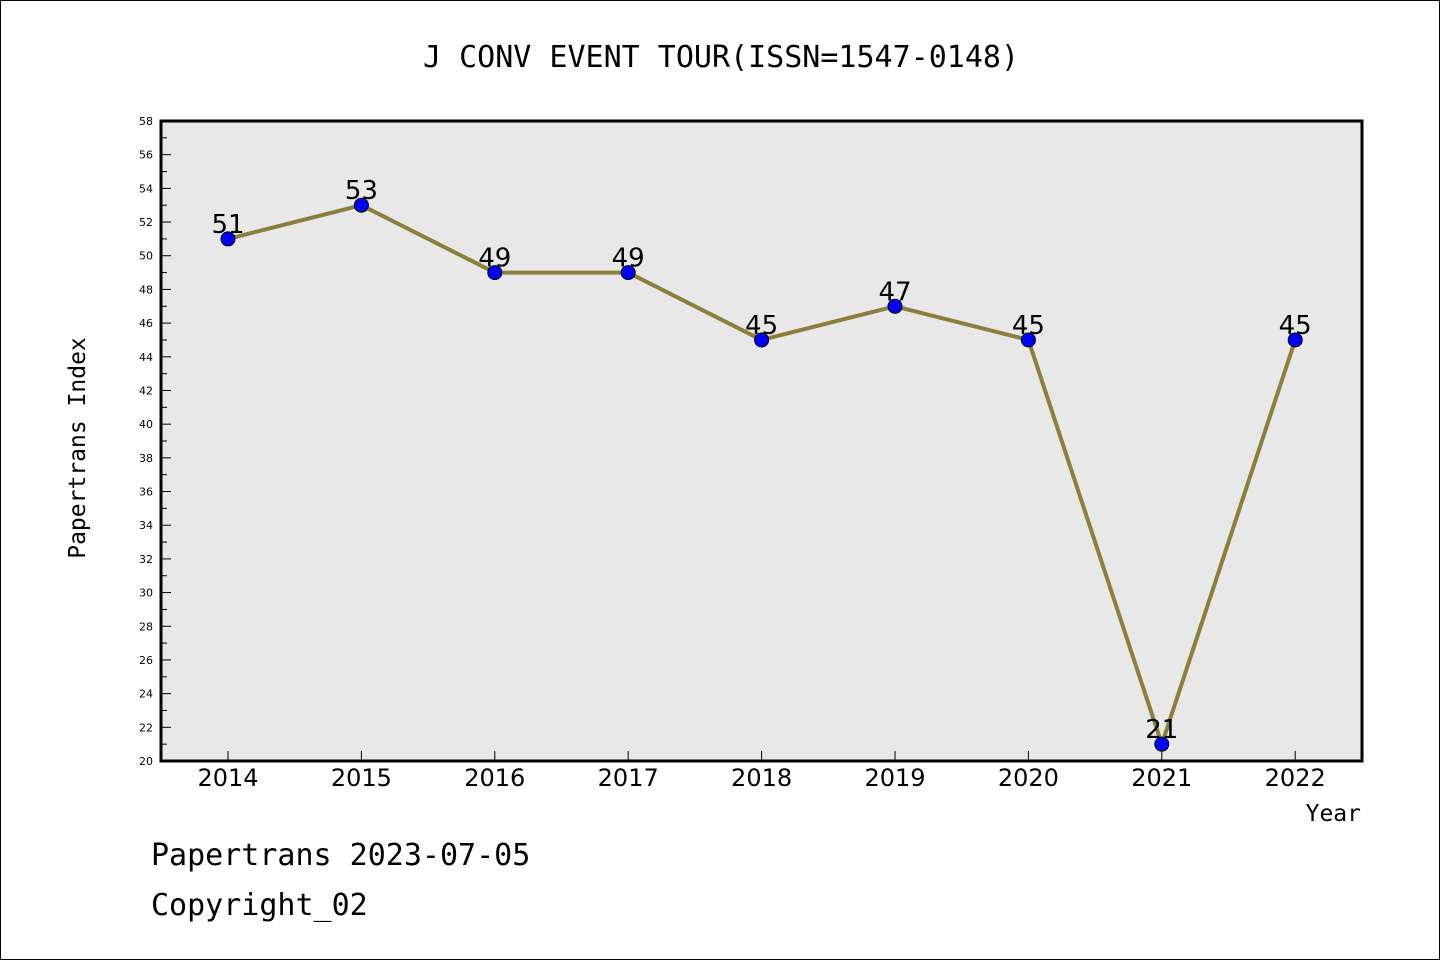 The image size is (1440, 964). I want to click on chart-title: J CONV EVENT TOUR(ISSN=1547-0148), so click(721, 57).